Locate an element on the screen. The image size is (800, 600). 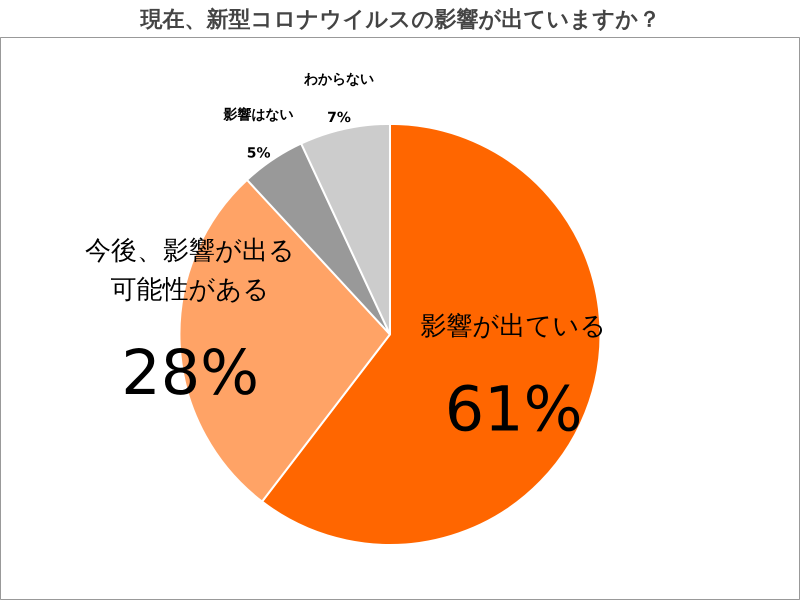
data-label: 7% is located at coordinates (339, 118).